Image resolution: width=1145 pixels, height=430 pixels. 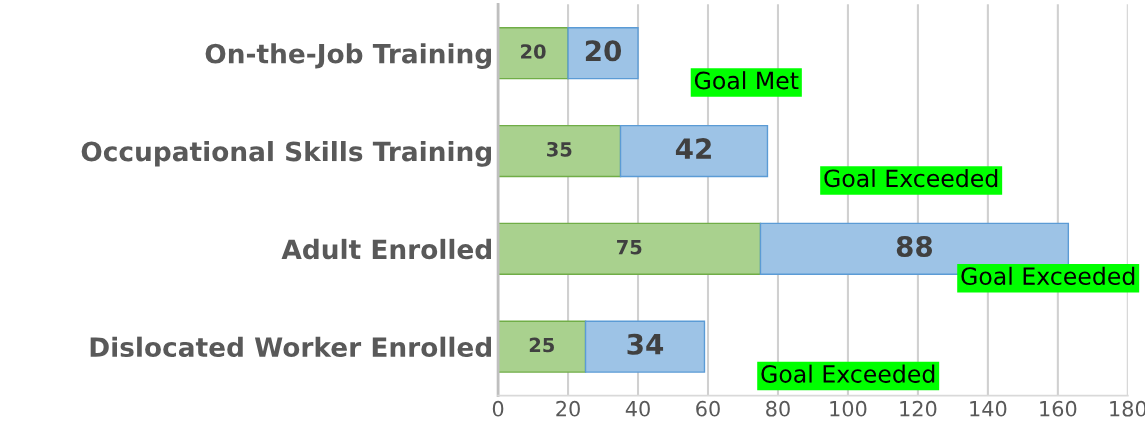 I want to click on x-tick-label: 20, so click(x=568, y=408).